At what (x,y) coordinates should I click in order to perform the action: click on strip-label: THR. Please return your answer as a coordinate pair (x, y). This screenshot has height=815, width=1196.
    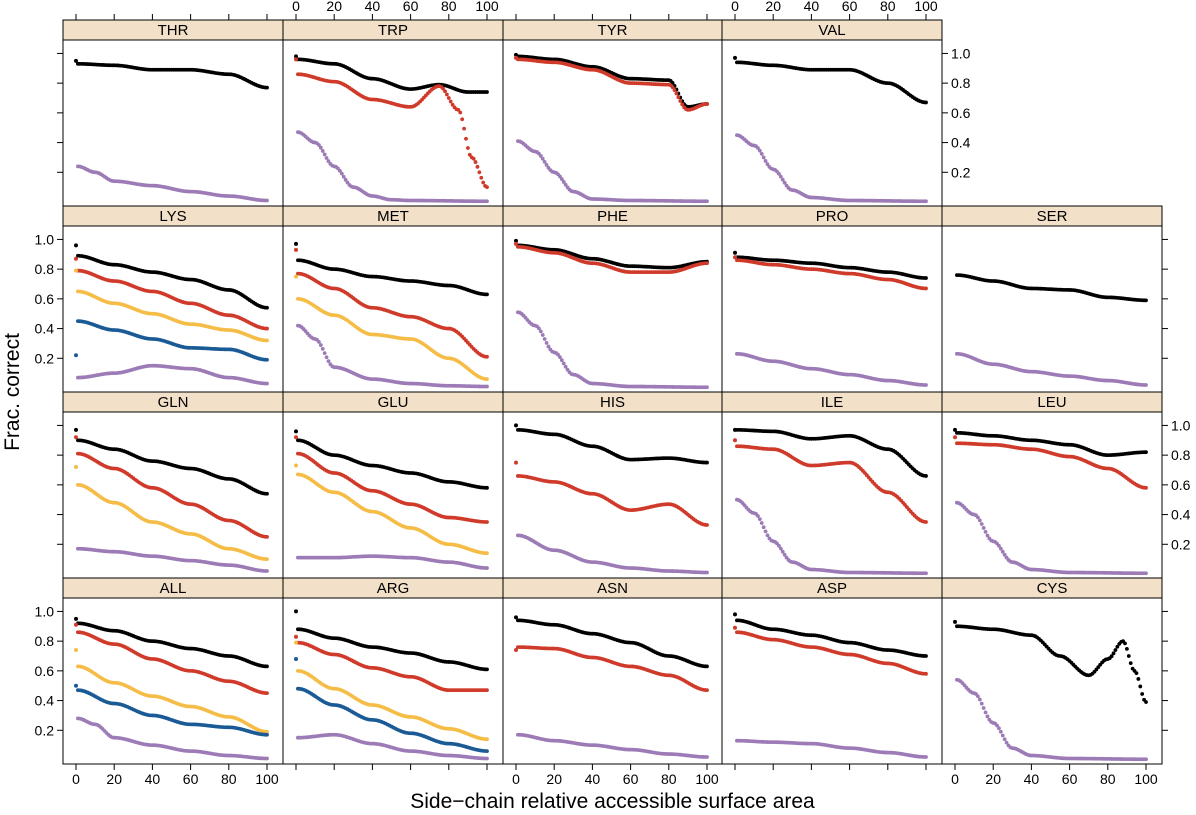
    Looking at the image, I should click on (173, 30).